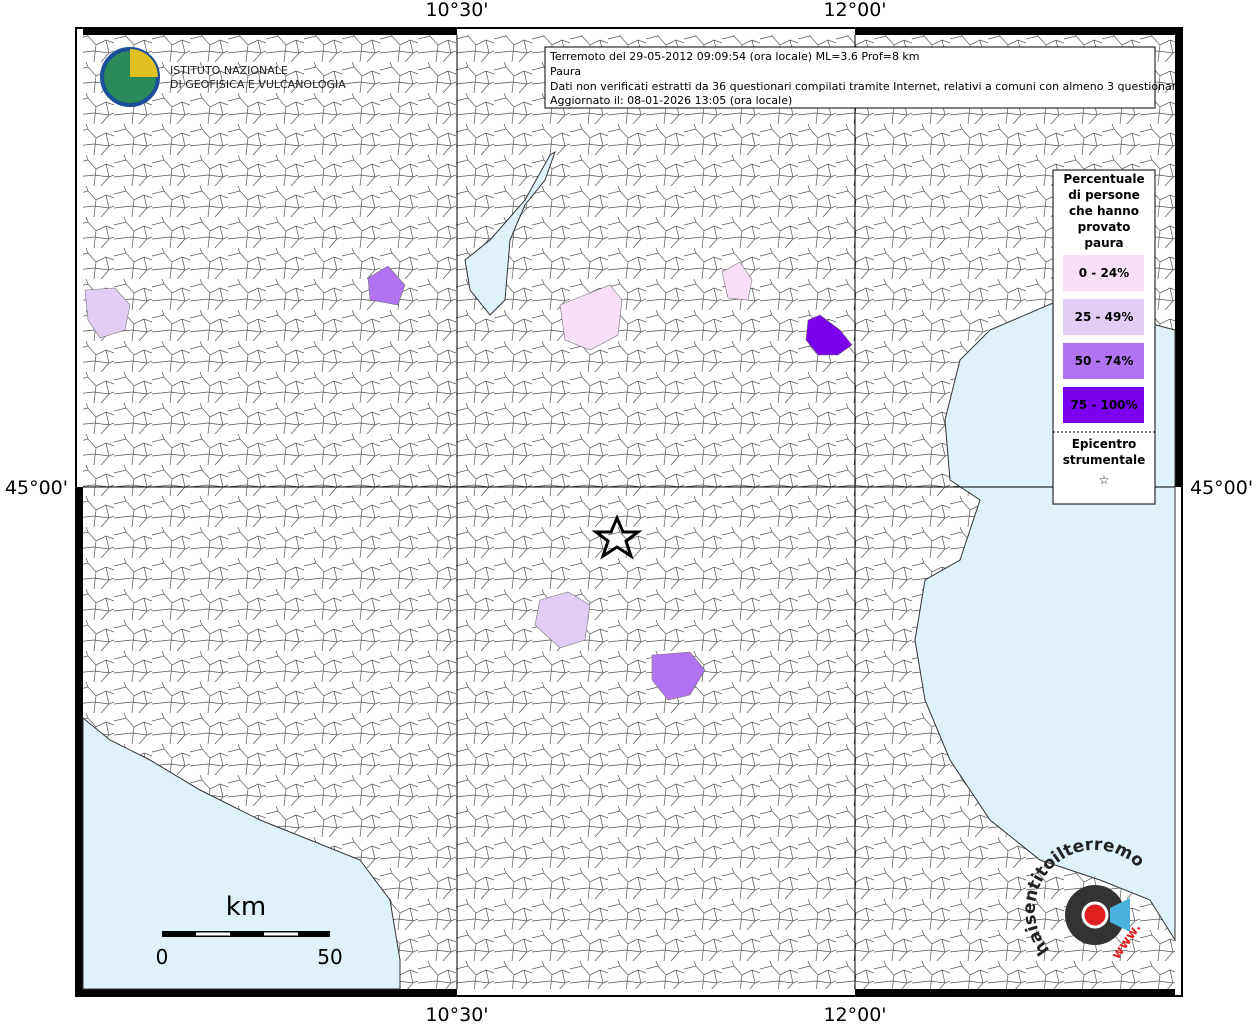 The width and height of the screenshot is (1256, 1024). I want to click on legend-label: 75 - 100%, so click(1103, 405).